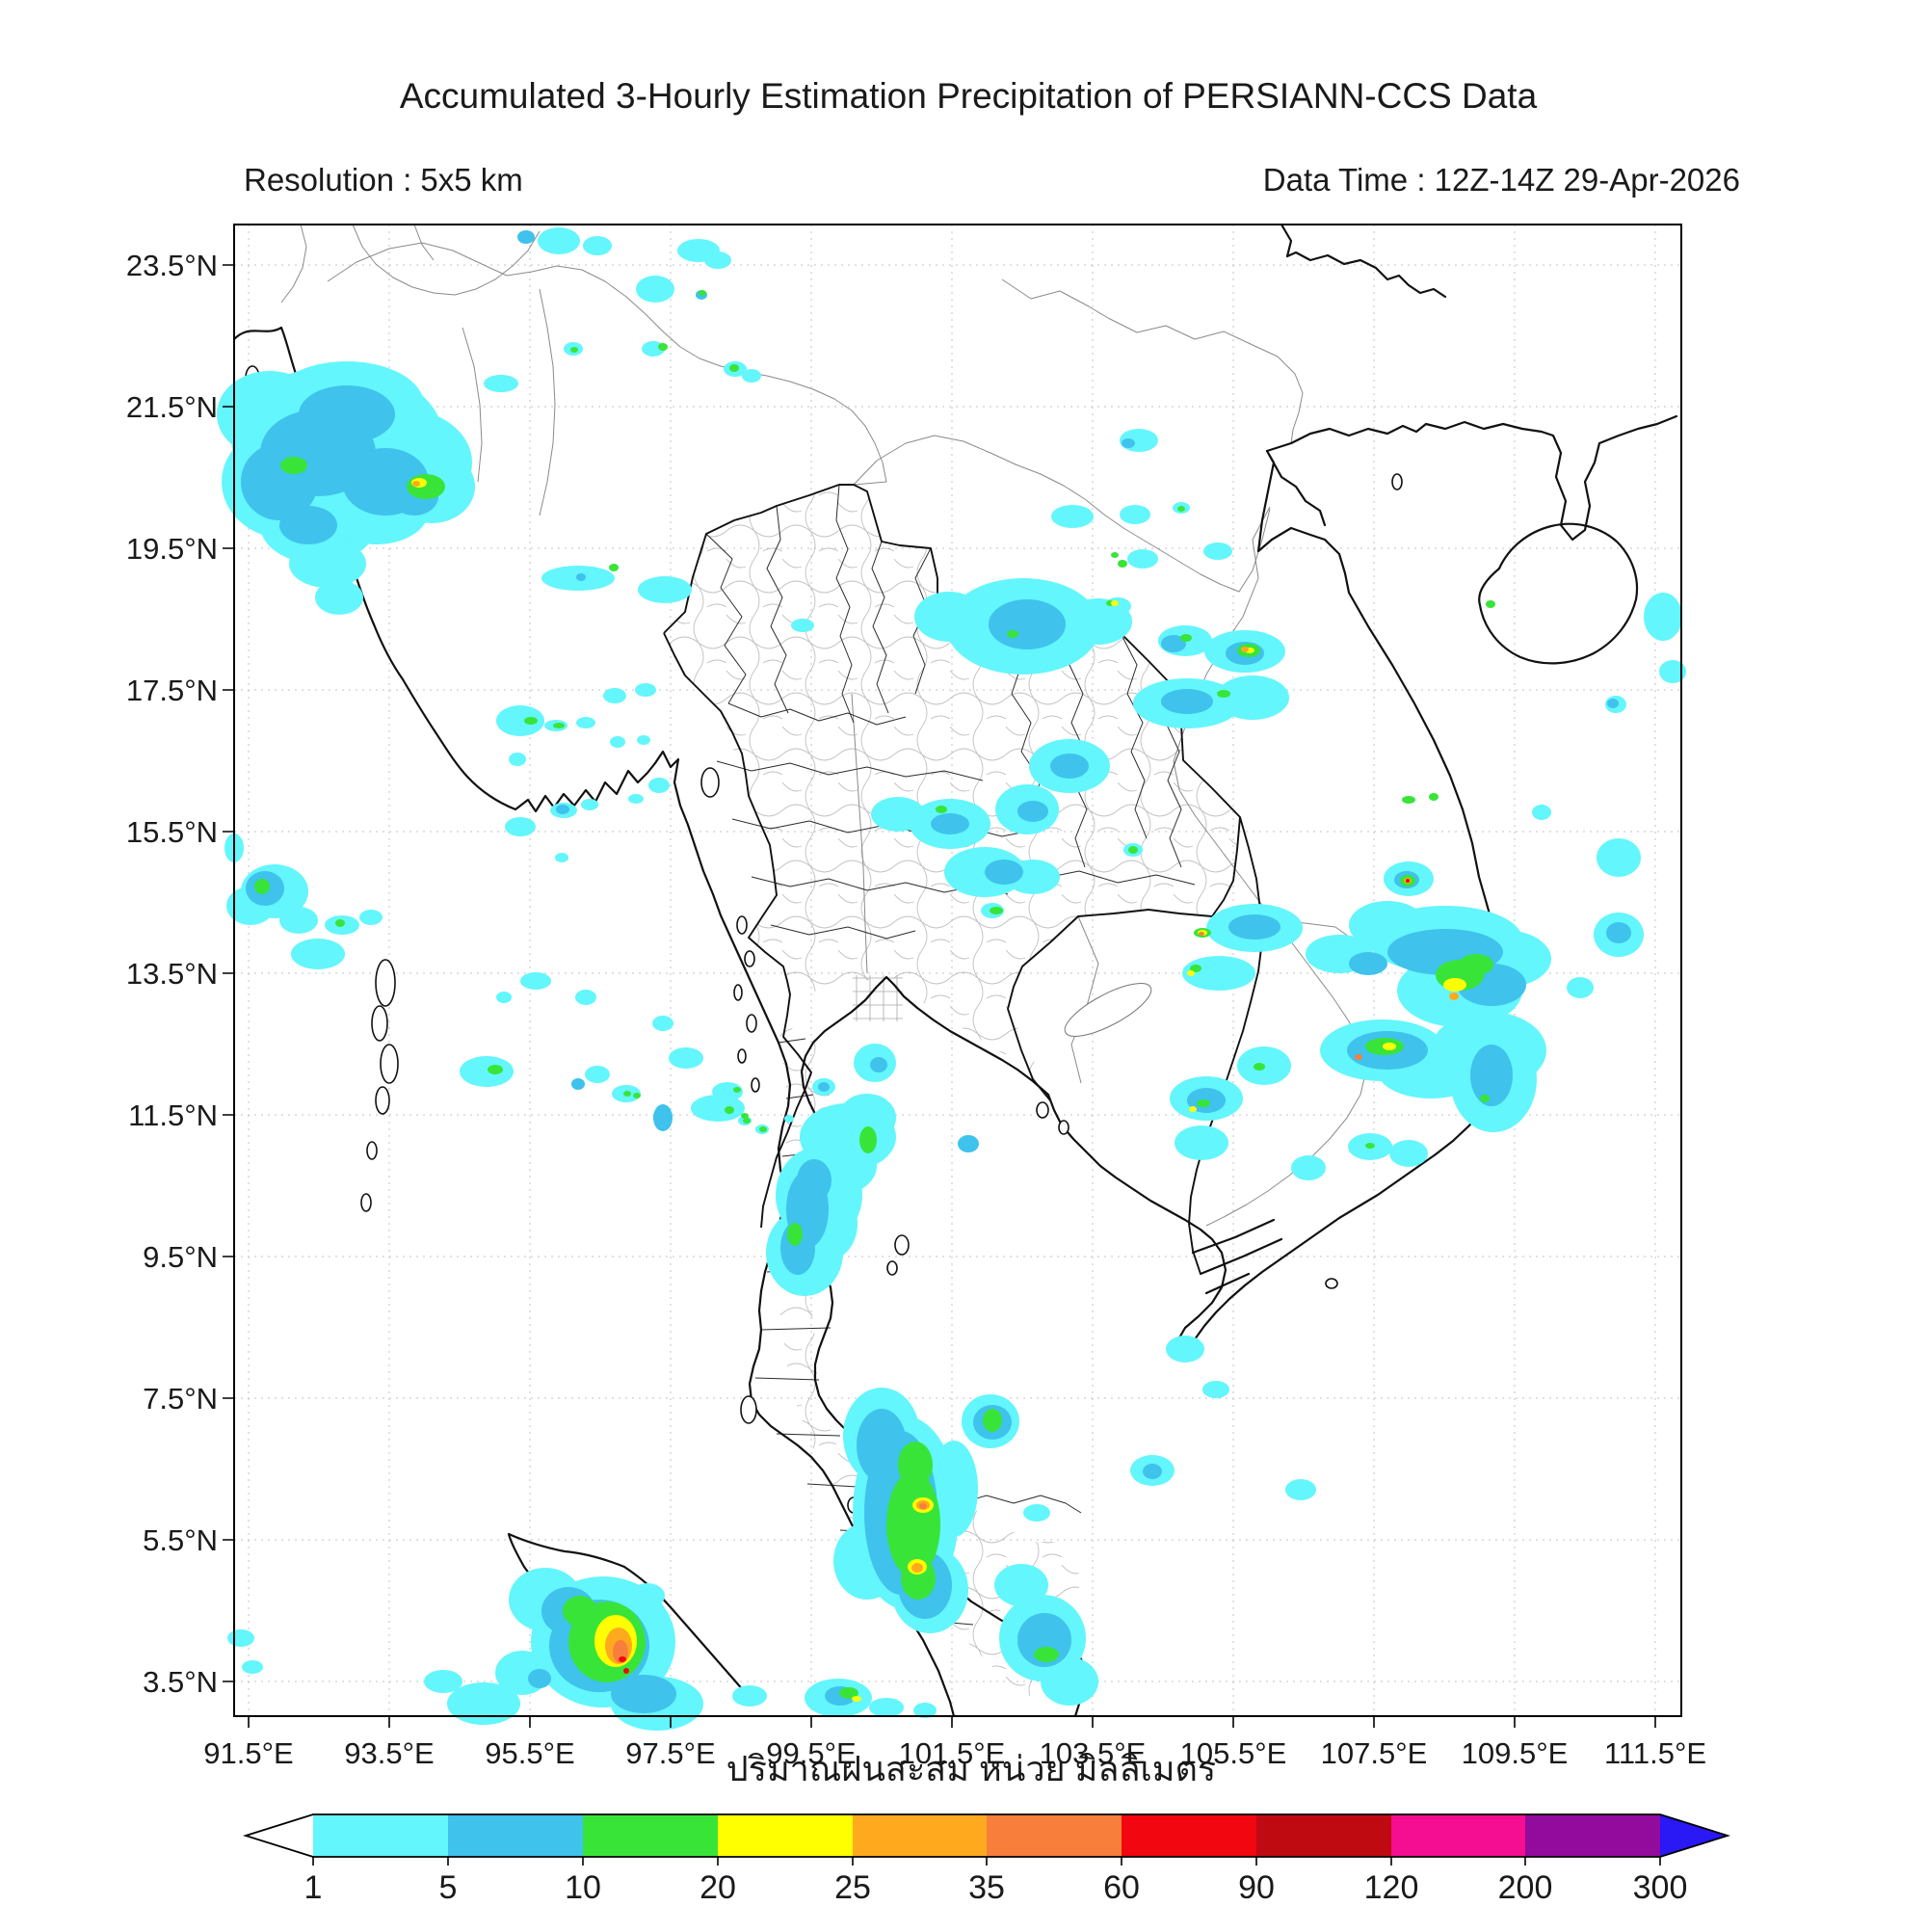 The image size is (1927, 1932). I want to click on lat-tick: 19.5°N, so click(172, 549).